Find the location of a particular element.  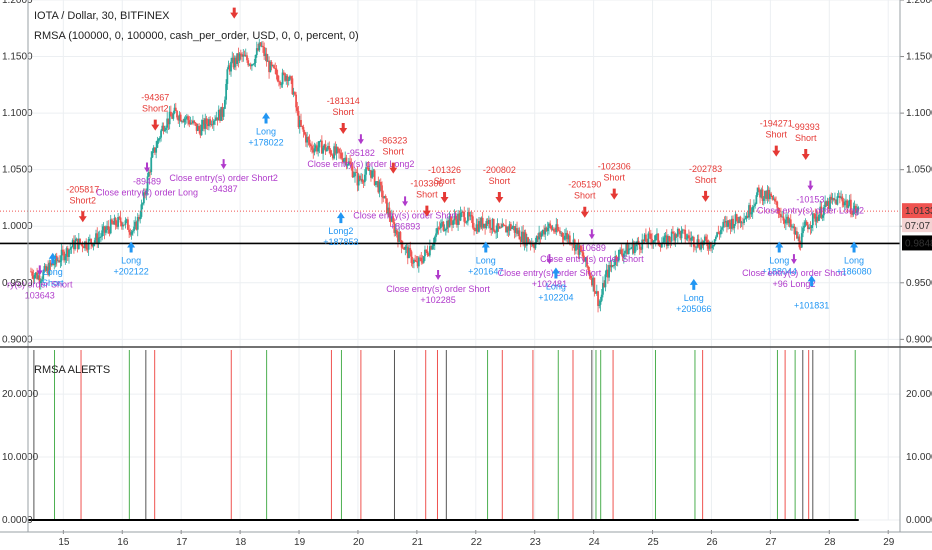

short-label: Short2 is located at coordinates (155, 109).